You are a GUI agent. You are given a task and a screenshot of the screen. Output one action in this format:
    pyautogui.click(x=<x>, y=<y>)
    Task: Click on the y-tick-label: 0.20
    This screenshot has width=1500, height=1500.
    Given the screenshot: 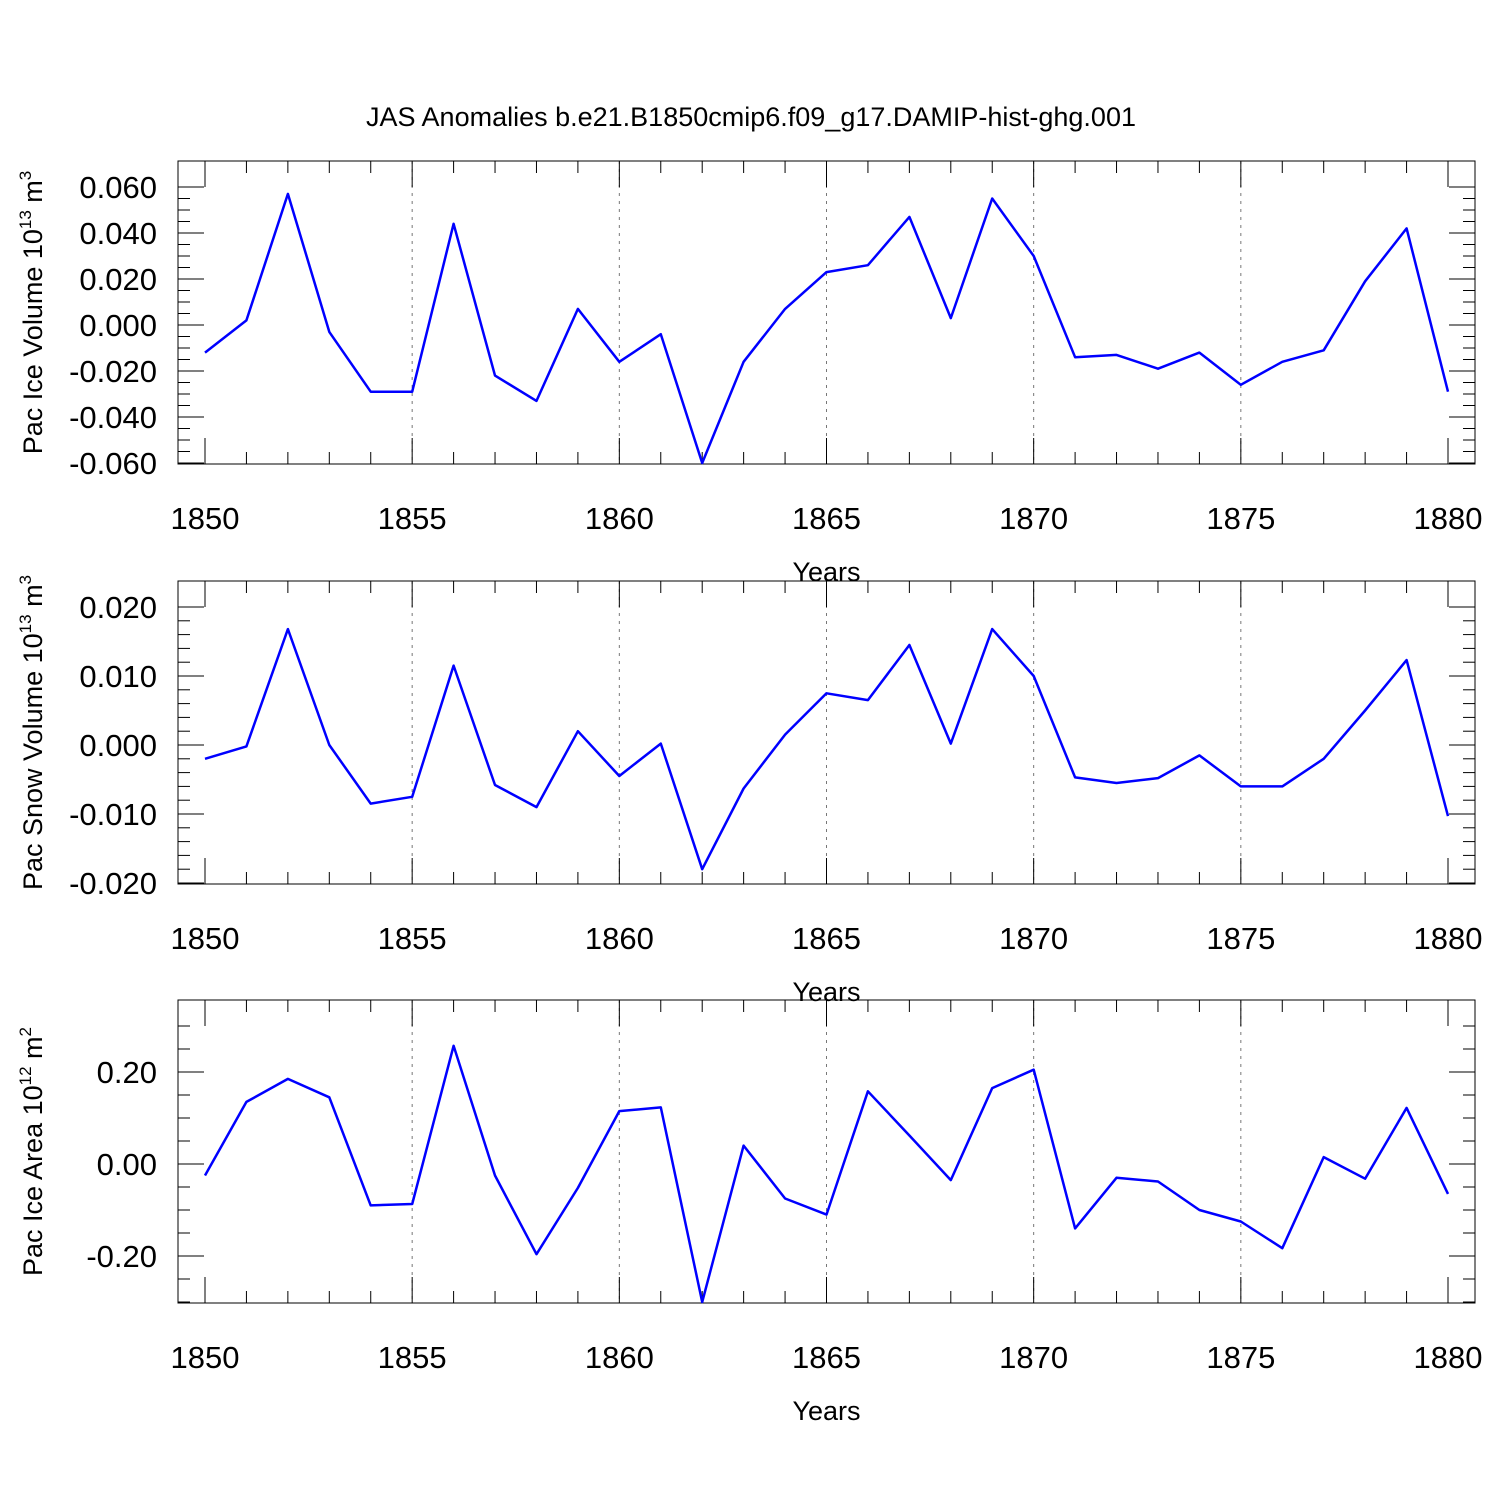 What is the action you would take?
    pyautogui.click(x=127, y=1072)
    